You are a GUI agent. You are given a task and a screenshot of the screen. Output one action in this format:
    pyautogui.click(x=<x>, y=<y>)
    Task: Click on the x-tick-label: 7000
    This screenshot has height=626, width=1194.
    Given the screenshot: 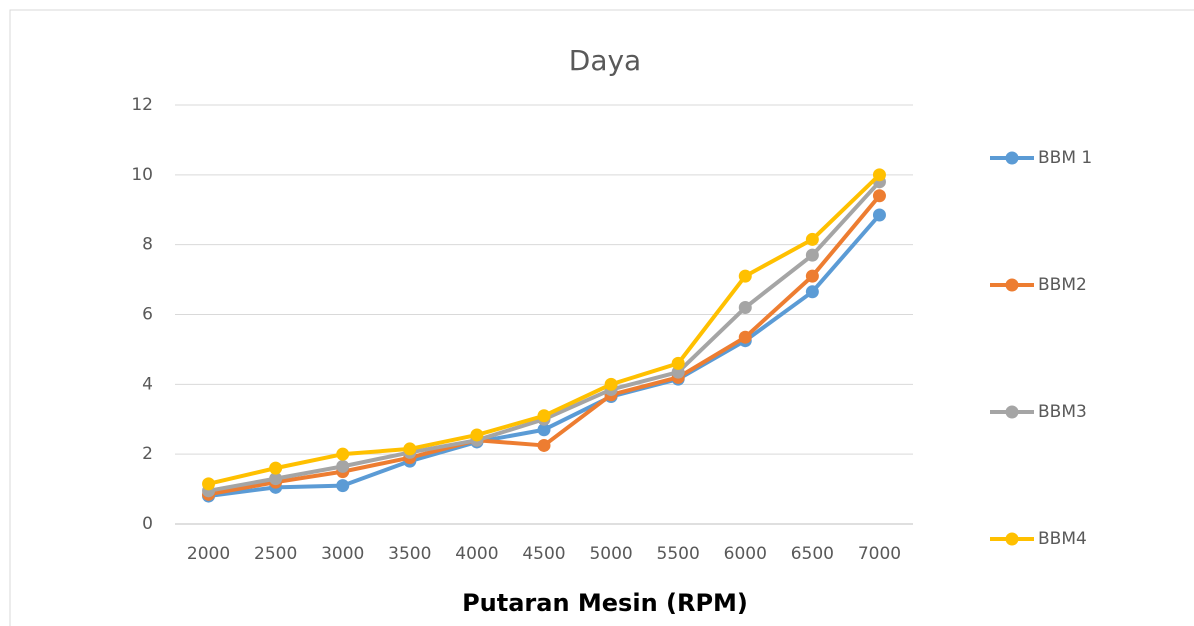 What is the action you would take?
    pyautogui.click(x=879, y=554)
    